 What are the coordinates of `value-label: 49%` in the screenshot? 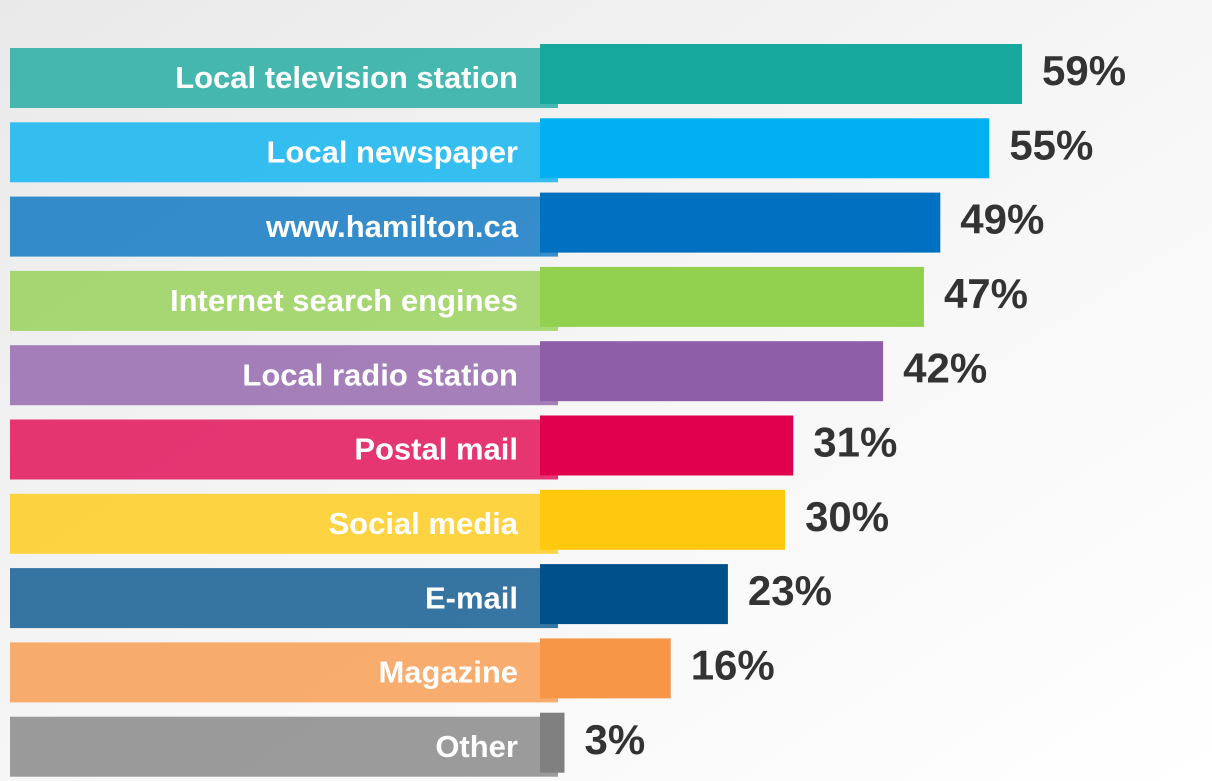 It's located at (1002, 219).